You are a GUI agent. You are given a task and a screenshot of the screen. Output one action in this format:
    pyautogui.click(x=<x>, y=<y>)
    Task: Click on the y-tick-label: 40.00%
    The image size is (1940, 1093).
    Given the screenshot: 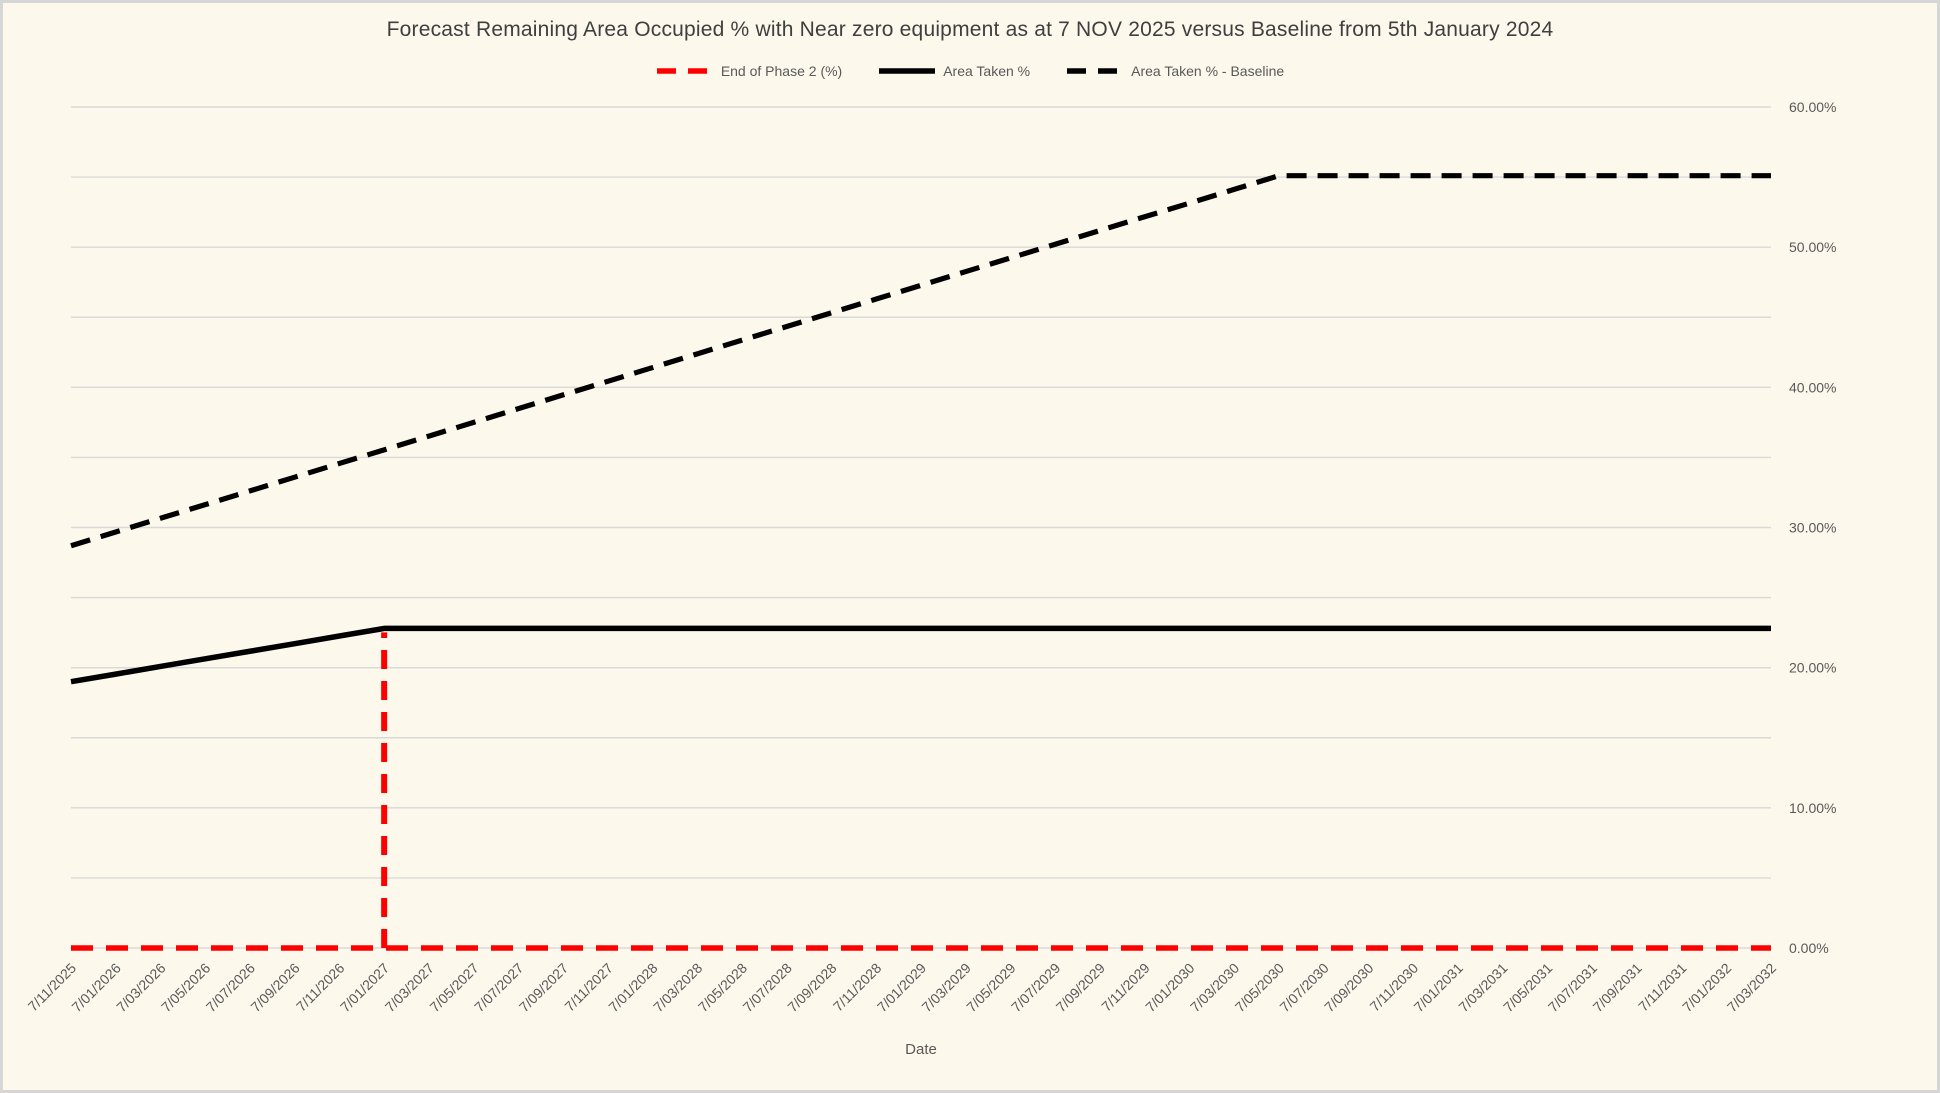 What is the action you would take?
    pyautogui.click(x=1812, y=387)
    